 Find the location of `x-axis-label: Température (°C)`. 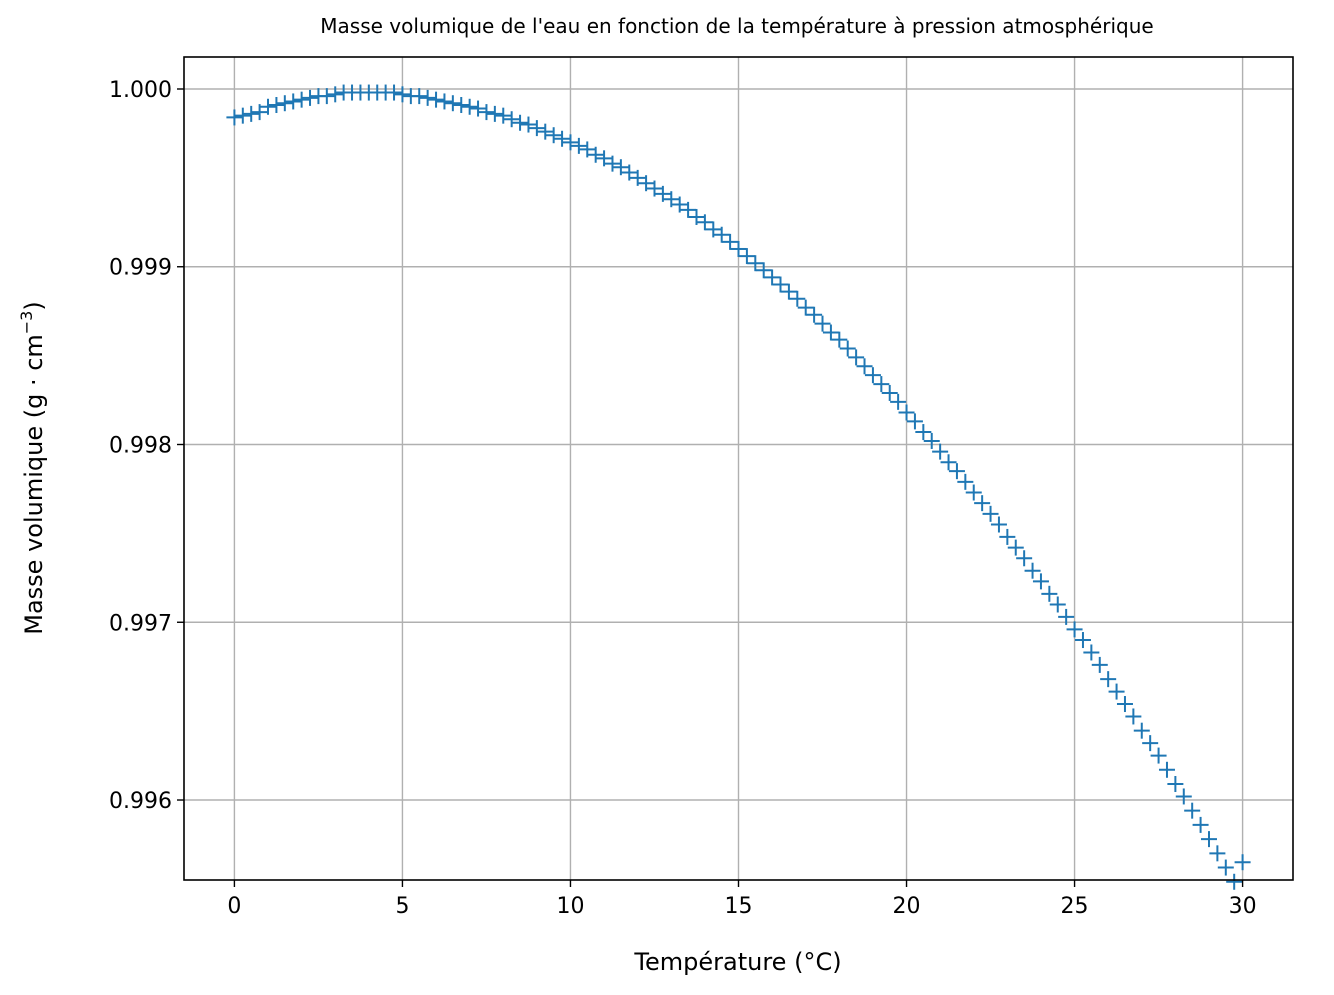

x-axis-label: Température (°C) is located at coordinates (737, 962).